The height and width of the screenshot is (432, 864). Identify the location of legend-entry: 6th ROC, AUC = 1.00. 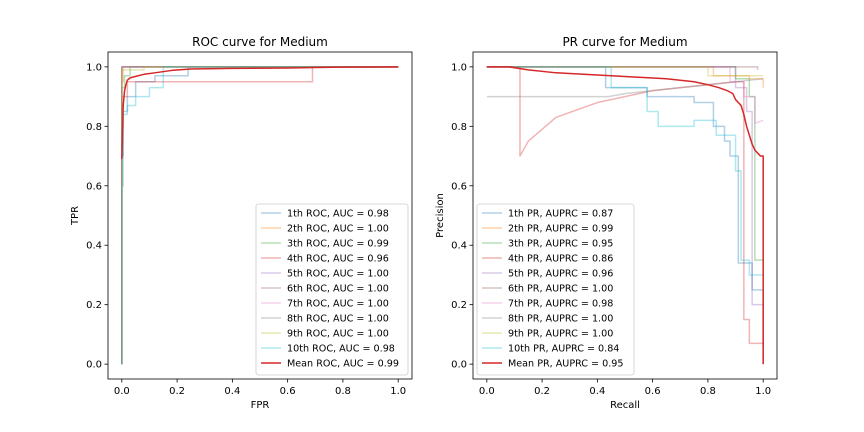
(338, 289).